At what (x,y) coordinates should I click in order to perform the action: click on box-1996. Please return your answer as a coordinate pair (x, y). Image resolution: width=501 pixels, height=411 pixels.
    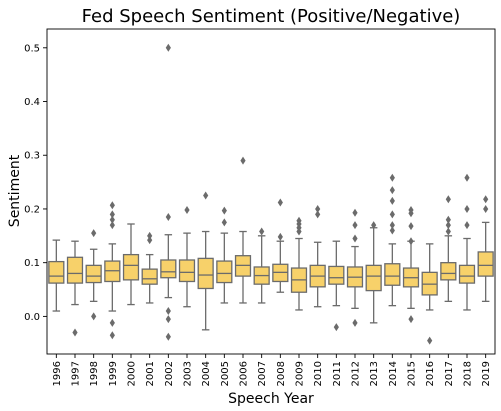
    Looking at the image, I should click on (56, 275).